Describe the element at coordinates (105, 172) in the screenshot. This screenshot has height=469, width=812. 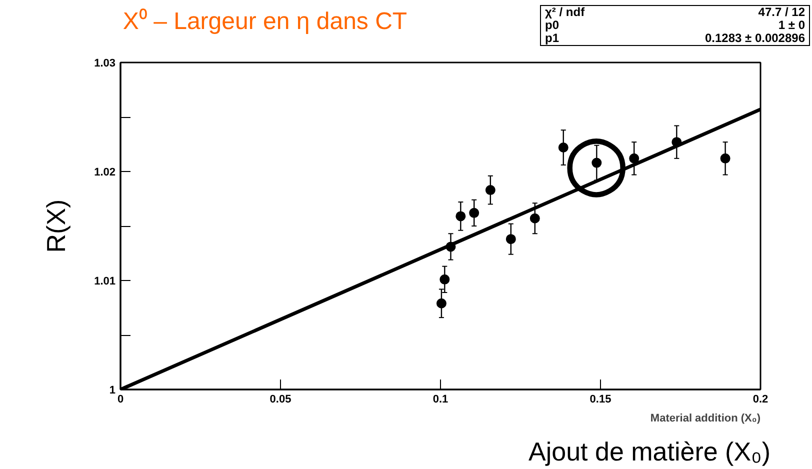
I see `y-tick-label: 1.02` at that location.